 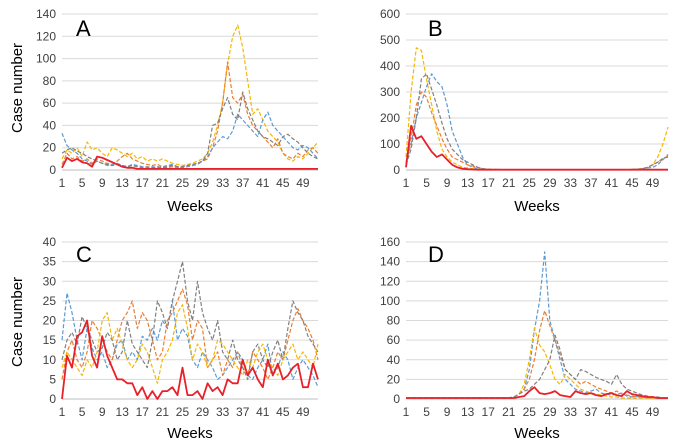 What do you see at coordinates (50, 301) in the screenshot?
I see `y-tick-label: 25` at bounding box center [50, 301].